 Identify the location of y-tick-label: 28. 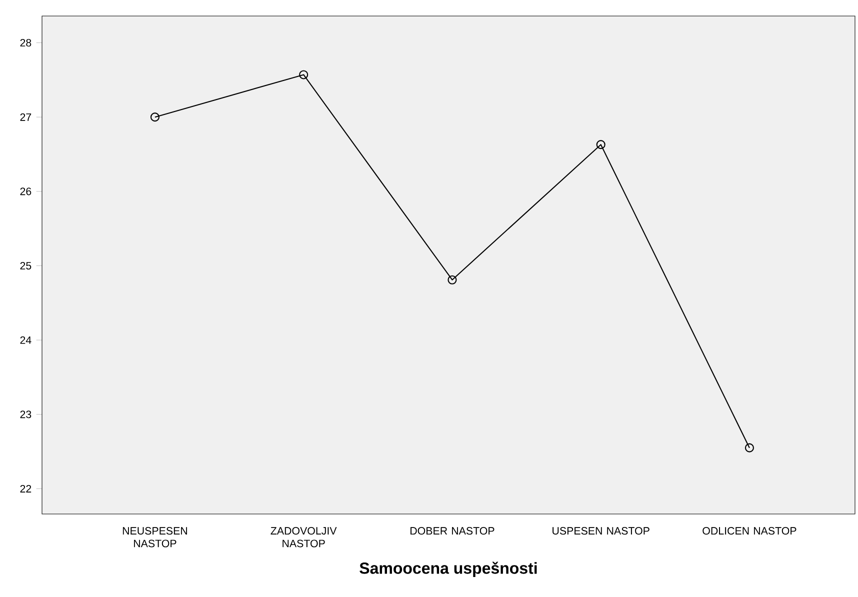
(26, 42).